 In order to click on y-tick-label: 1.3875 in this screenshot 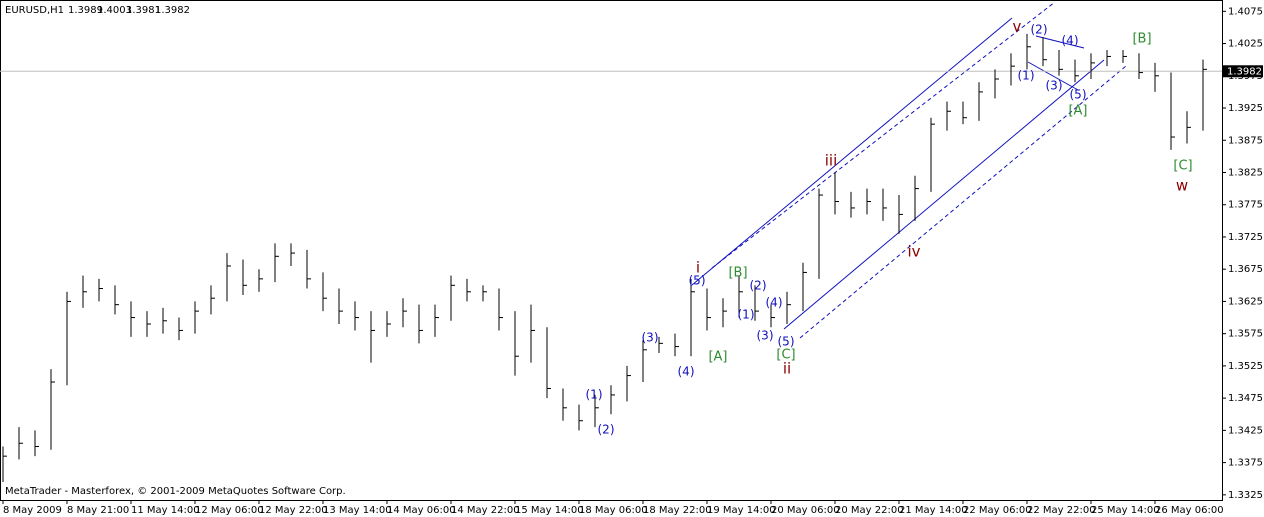, I will do `click(1245, 140)`.